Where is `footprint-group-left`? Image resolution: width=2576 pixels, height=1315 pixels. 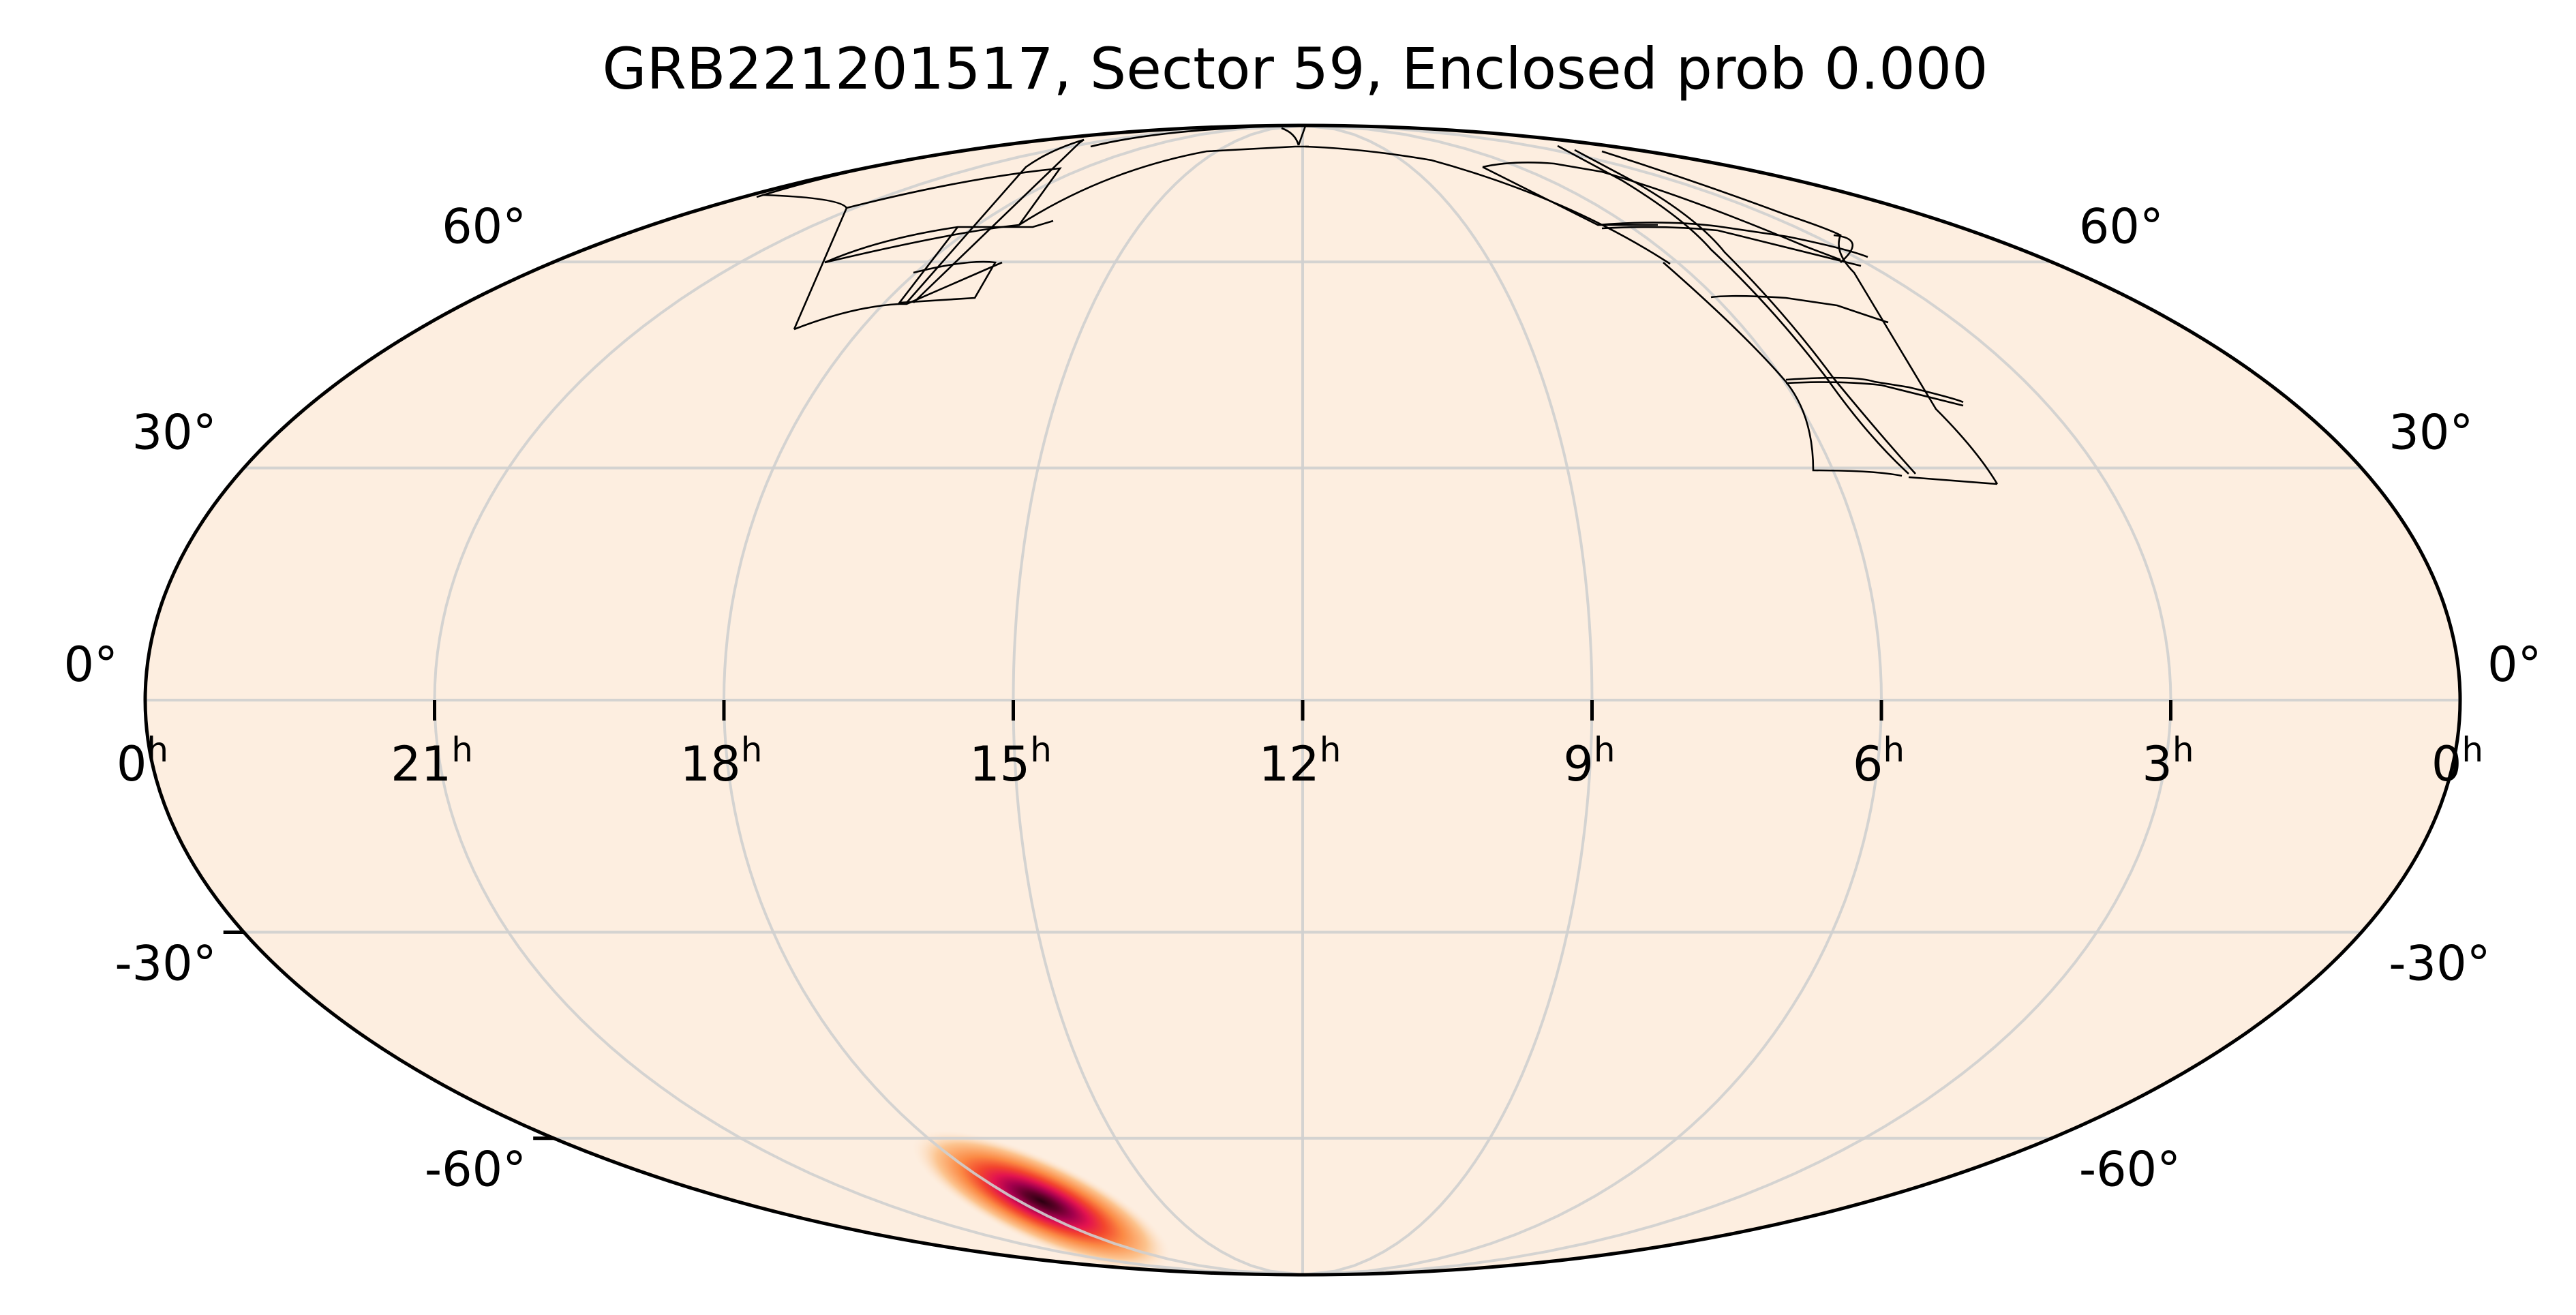
footprint-group-left is located at coordinates (1032, 228).